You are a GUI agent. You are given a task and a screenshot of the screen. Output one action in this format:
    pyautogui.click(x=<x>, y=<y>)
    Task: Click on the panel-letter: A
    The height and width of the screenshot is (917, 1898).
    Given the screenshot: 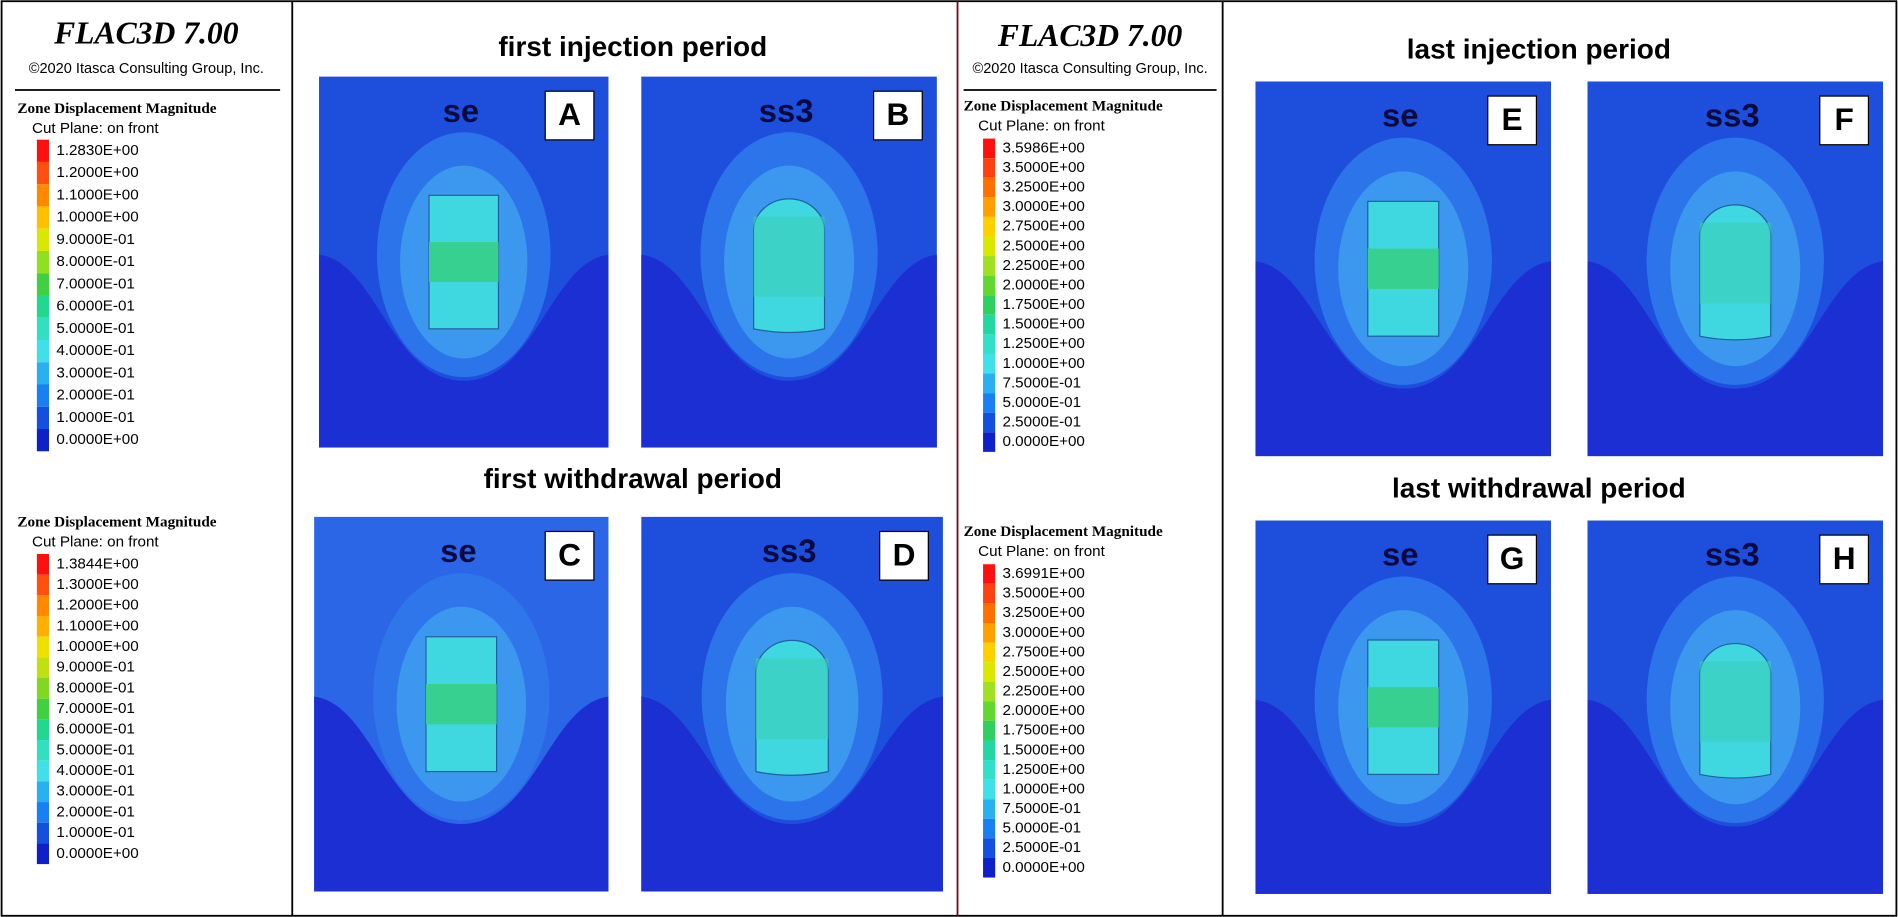 What is the action you would take?
    pyautogui.click(x=569, y=114)
    